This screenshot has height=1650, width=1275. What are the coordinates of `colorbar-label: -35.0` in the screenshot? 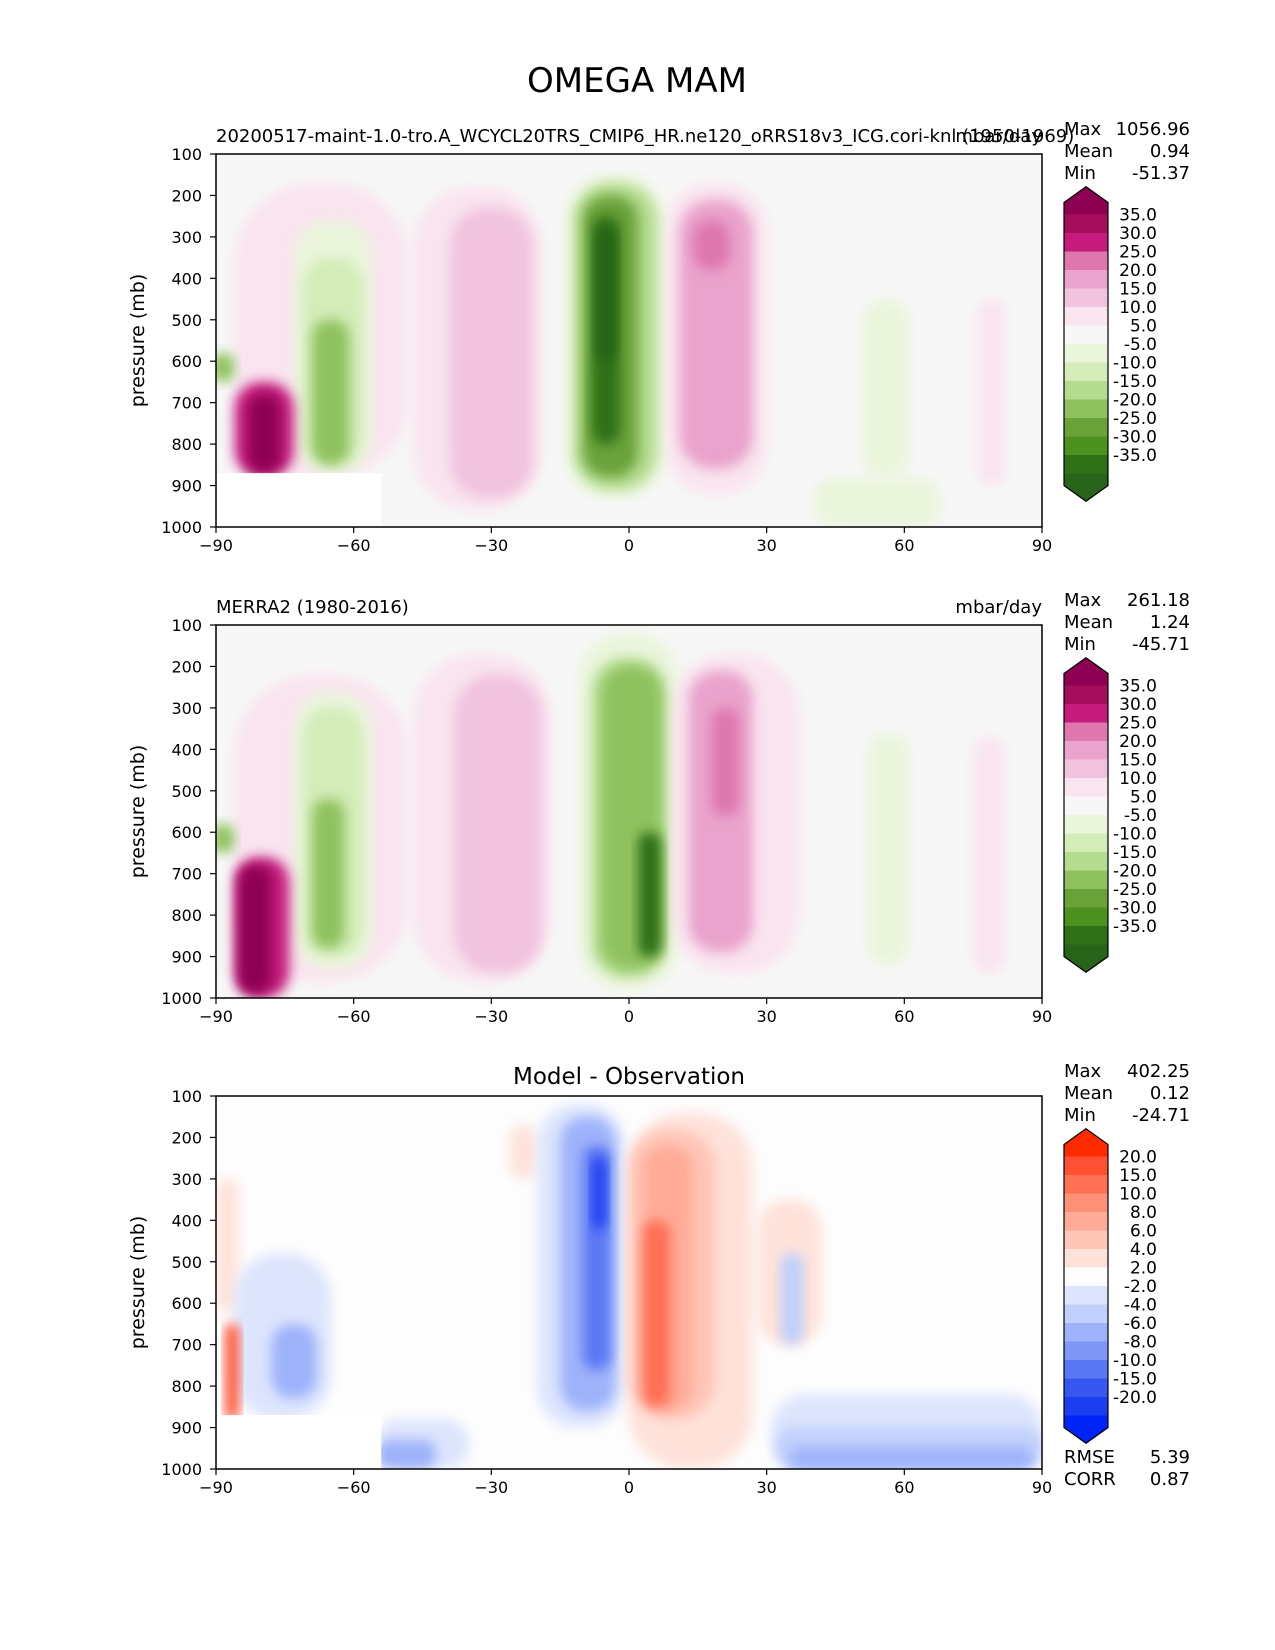 It's located at (1135, 456).